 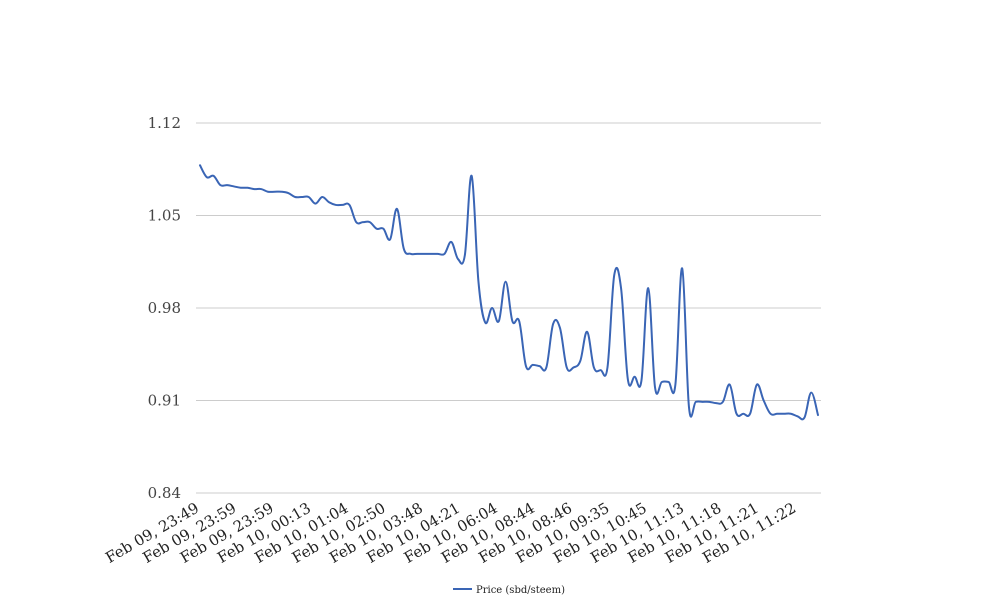 I want to click on legend: Price (sbd/steem), so click(x=509, y=590).